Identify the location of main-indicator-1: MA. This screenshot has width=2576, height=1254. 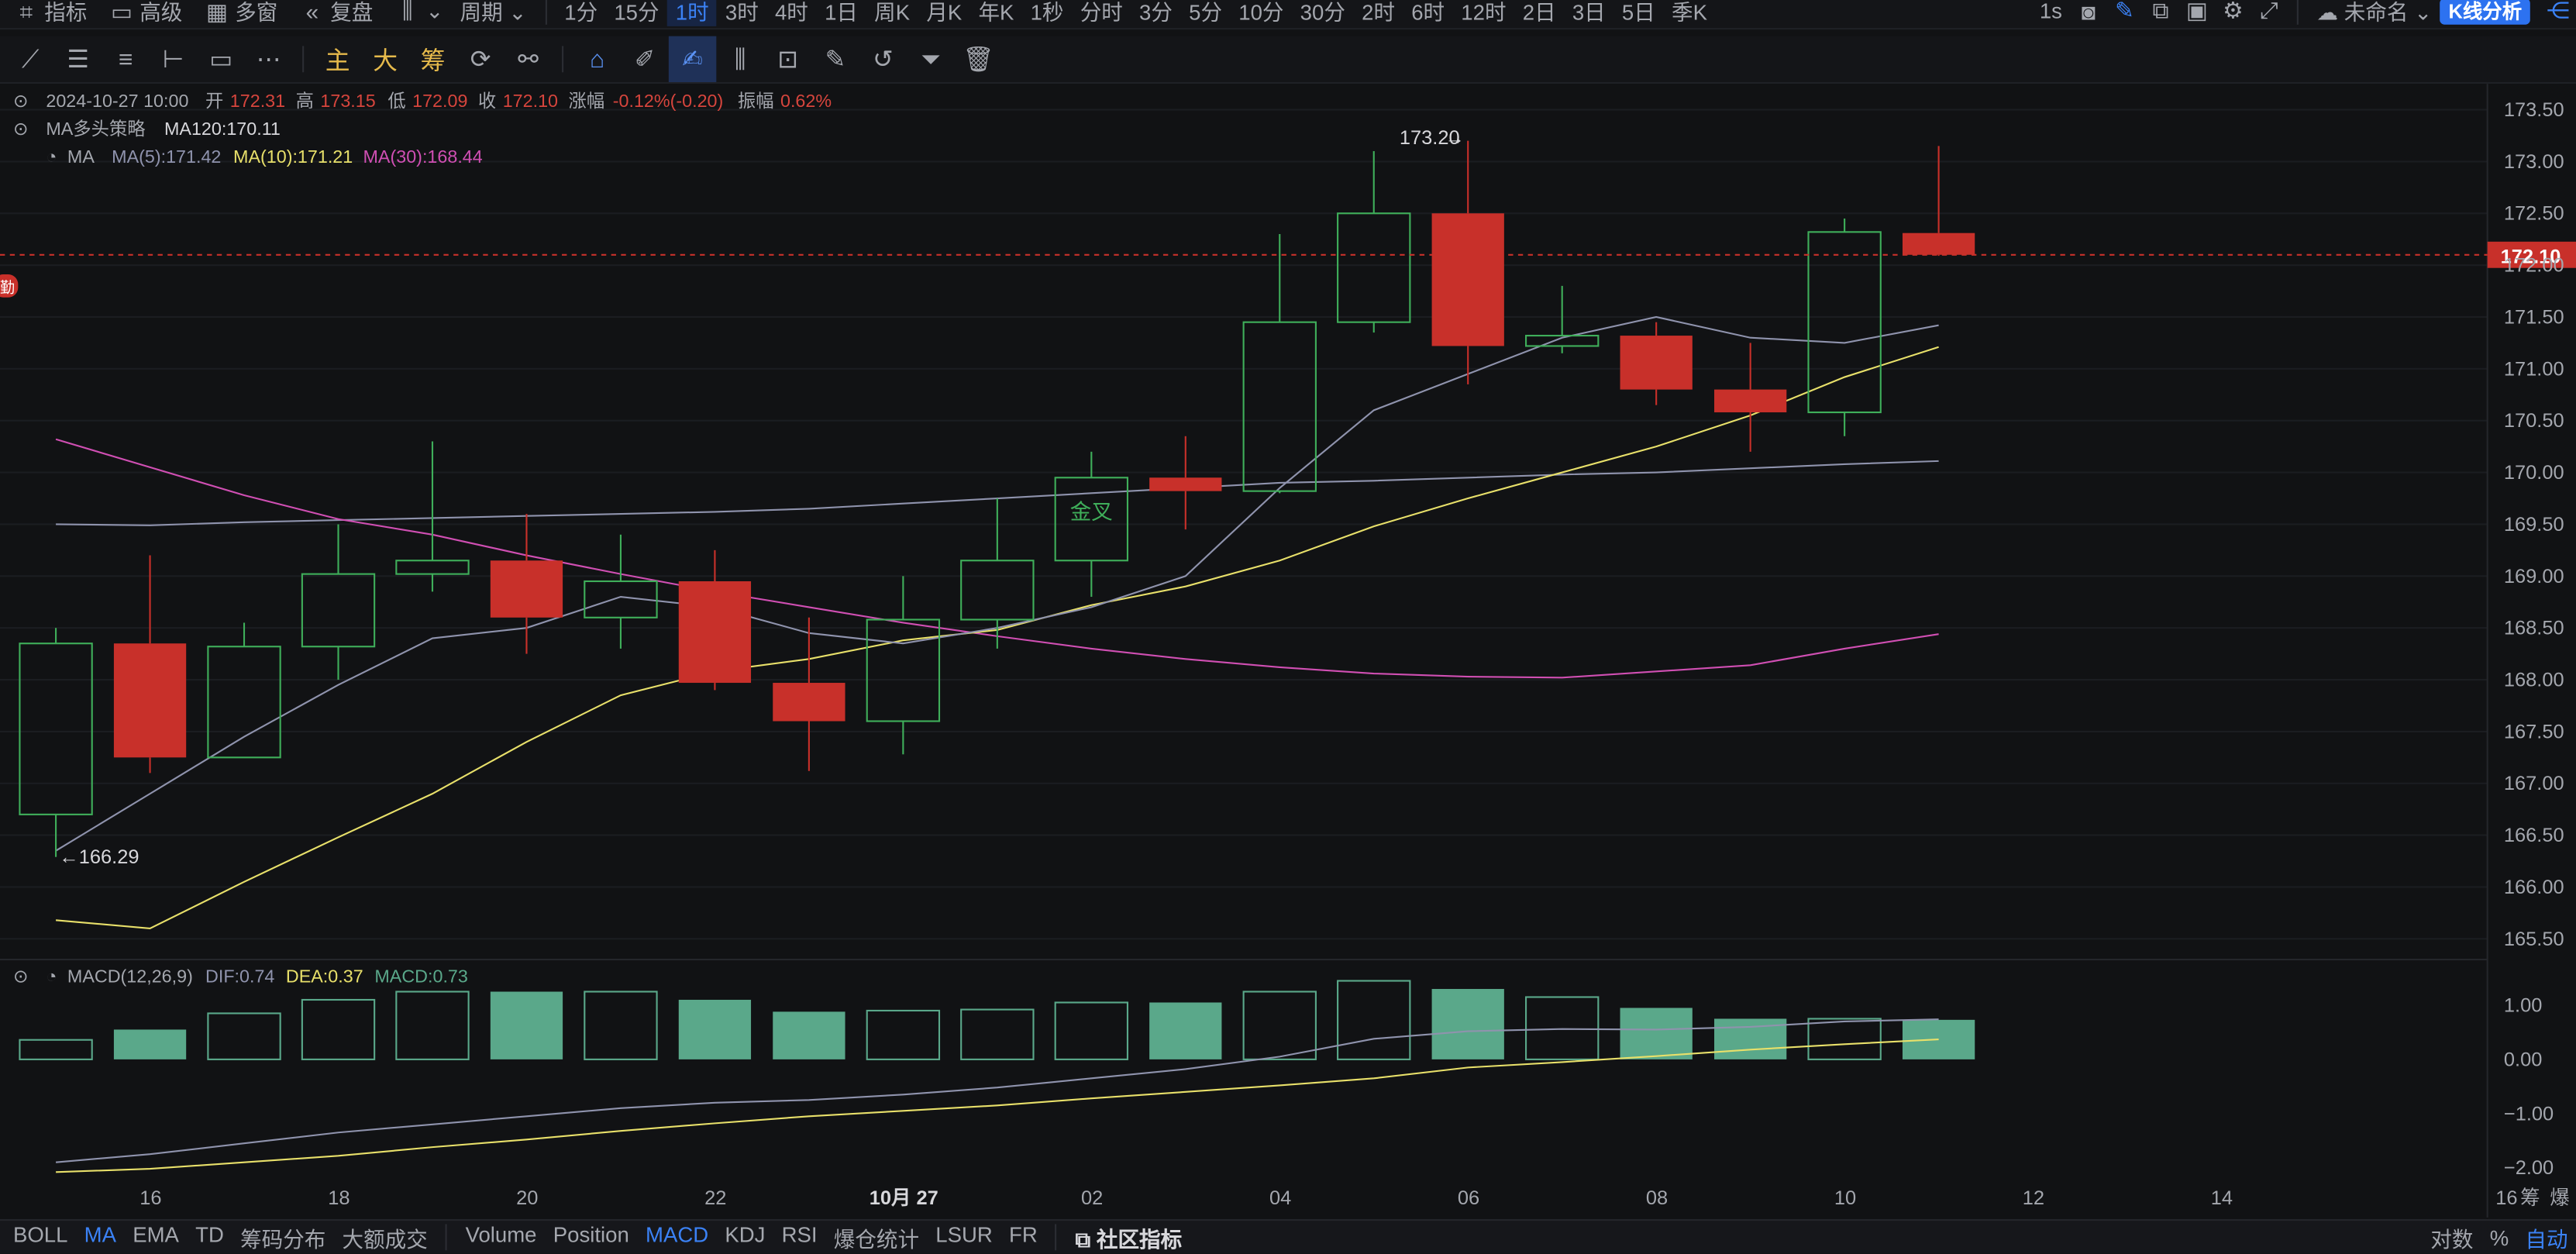
(100, 1234).